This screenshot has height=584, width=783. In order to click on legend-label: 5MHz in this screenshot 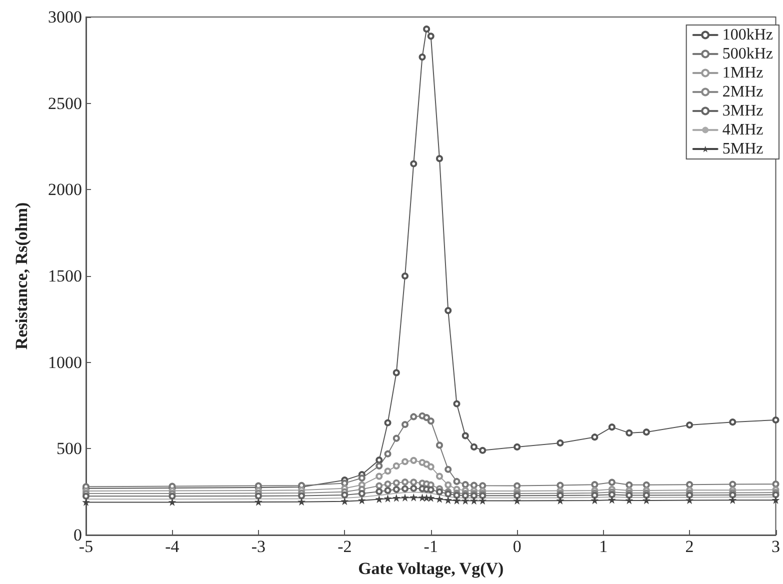, I will do `click(743, 149)`.